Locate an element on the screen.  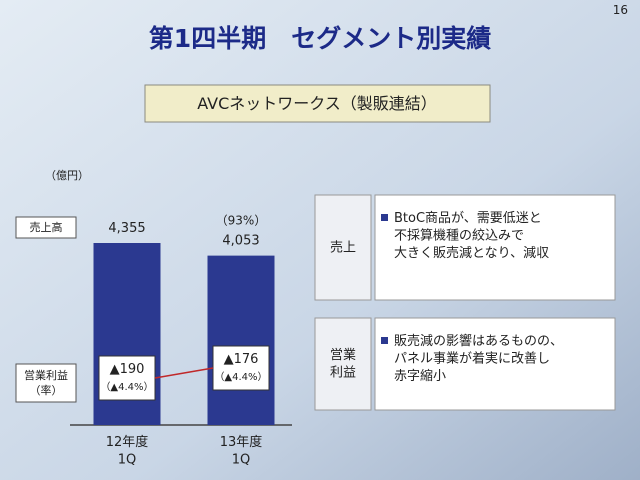
note-text: BtoC商品が、需要低迷と不採算機種の絞込みで大きく販売減となり、減収 is located at coordinates (471, 236).